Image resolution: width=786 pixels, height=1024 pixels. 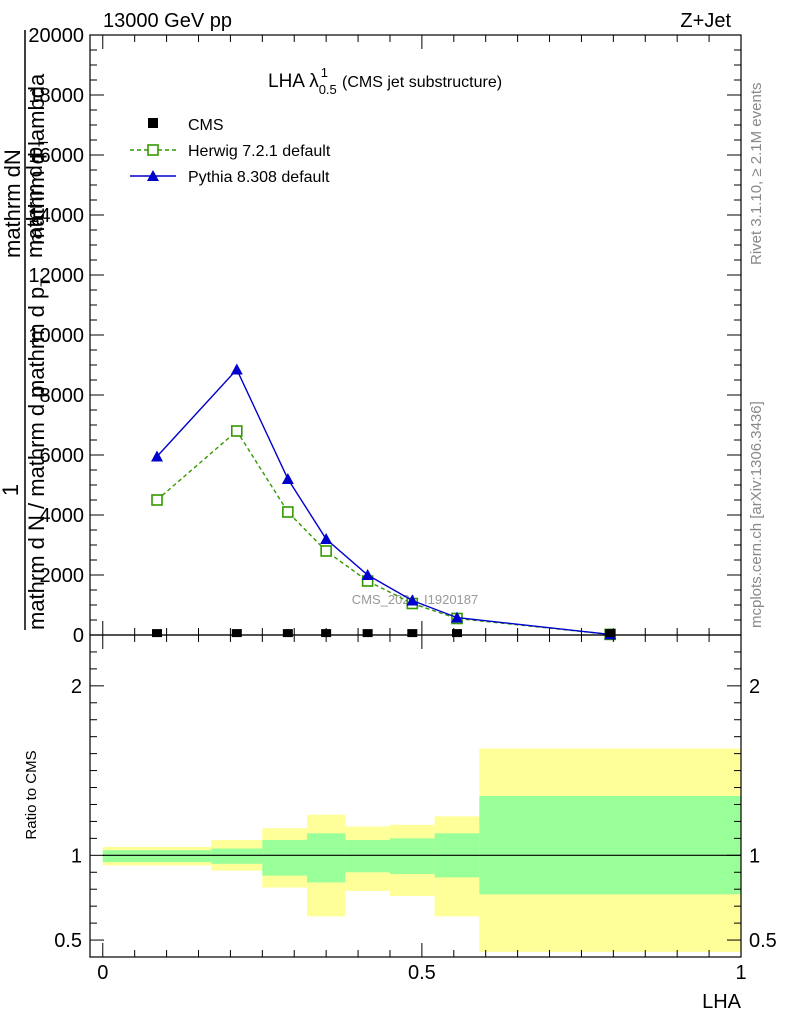 I want to click on main-y-tick-label: 12000, so click(x=56, y=276).